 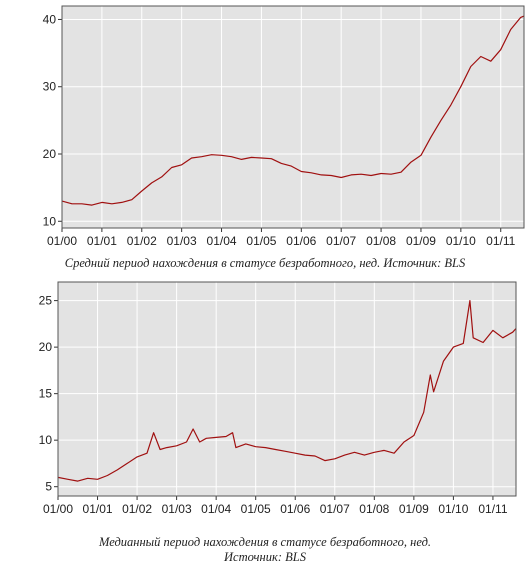 I want to click on y-tick-label: 30, so click(x=50, y=87).